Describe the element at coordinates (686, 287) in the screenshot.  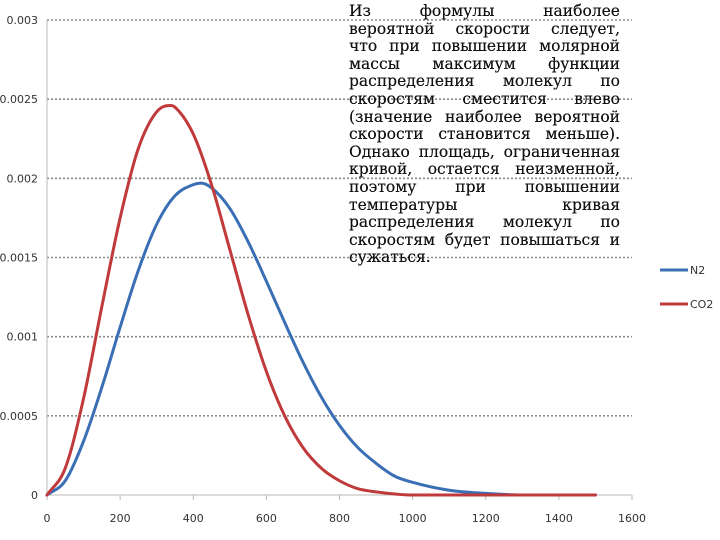
I see `legend: N2 CO2` at that location.